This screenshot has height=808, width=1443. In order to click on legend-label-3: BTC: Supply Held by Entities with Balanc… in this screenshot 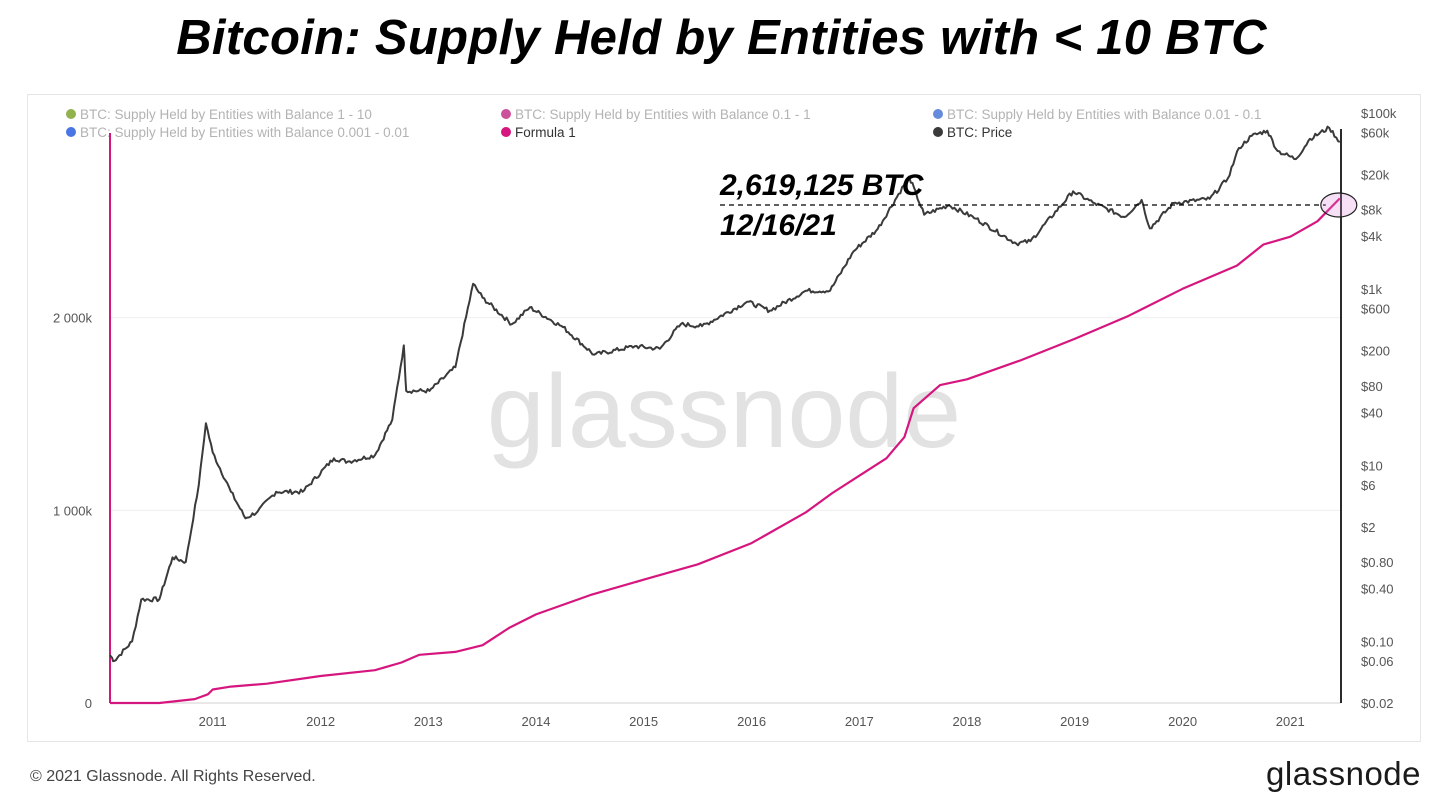, I will do `click(244, 132)`.